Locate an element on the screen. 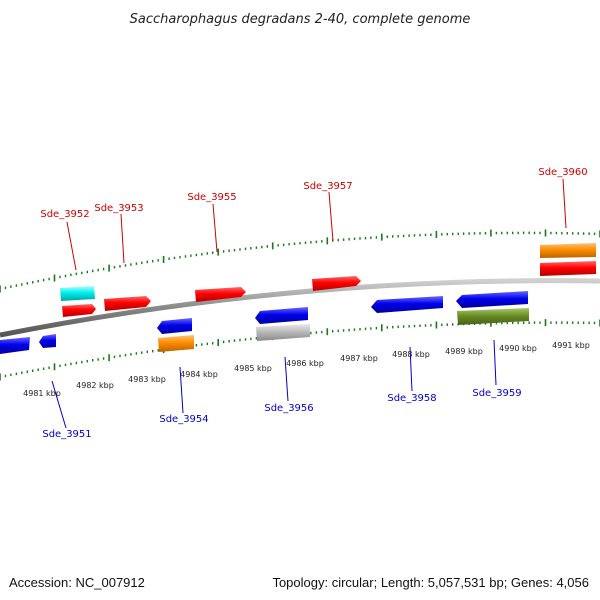  gene-label-sde-3956: Sde_3956 is located at coordinates (288, 408).